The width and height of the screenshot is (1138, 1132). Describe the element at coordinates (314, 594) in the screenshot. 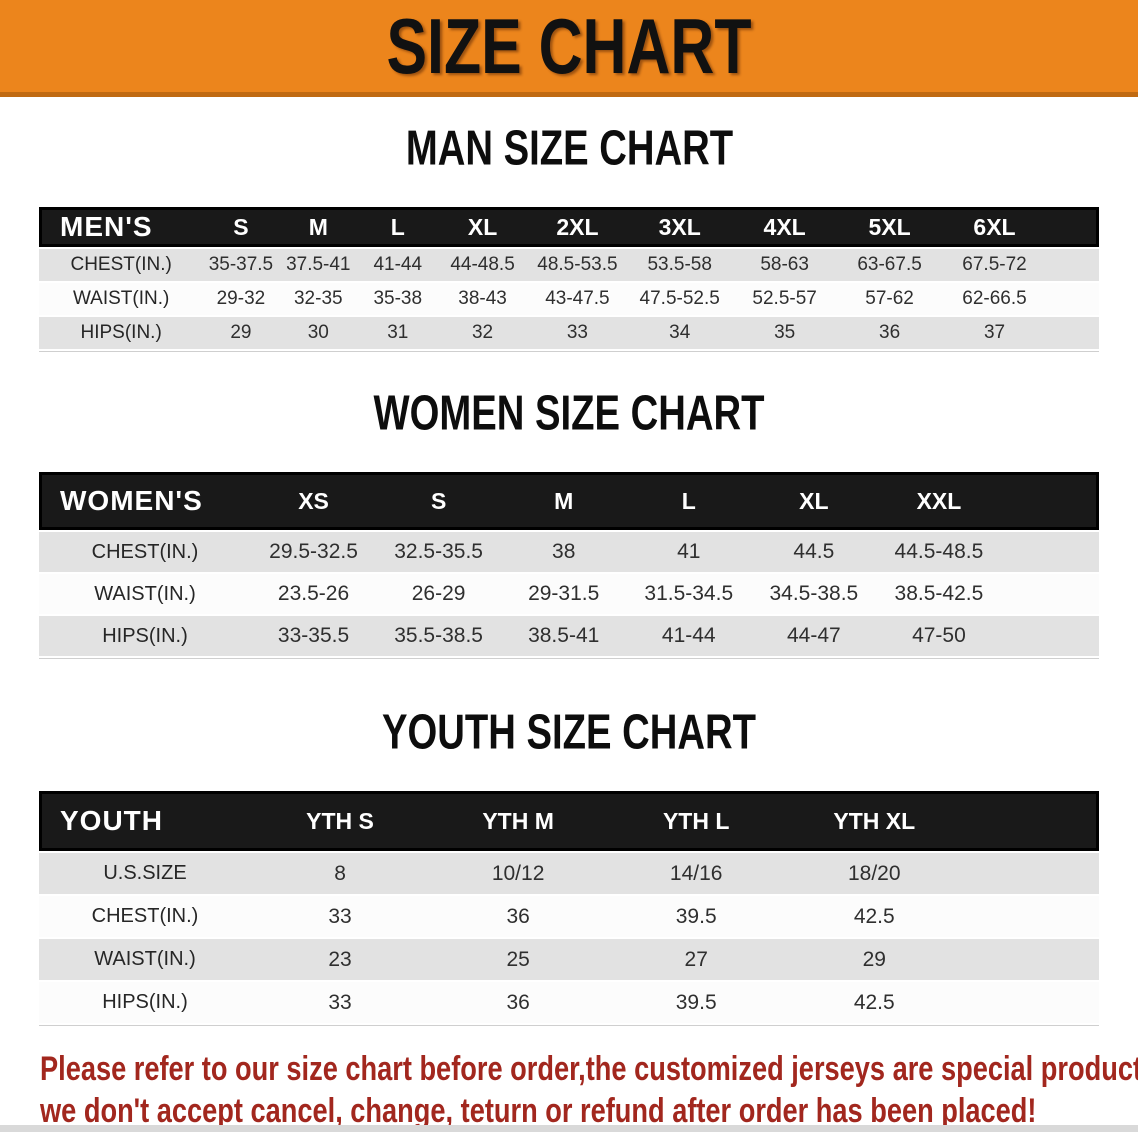

I see `table-cell: 23.5-26` at that location.